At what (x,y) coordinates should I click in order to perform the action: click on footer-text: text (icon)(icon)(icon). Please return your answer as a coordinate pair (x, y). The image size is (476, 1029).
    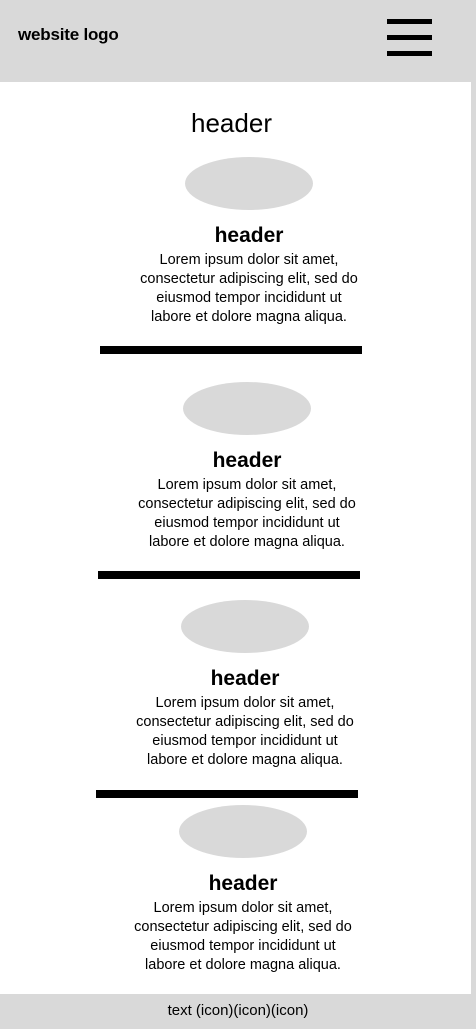
    Looking at the image, I should click on (238, 1010).